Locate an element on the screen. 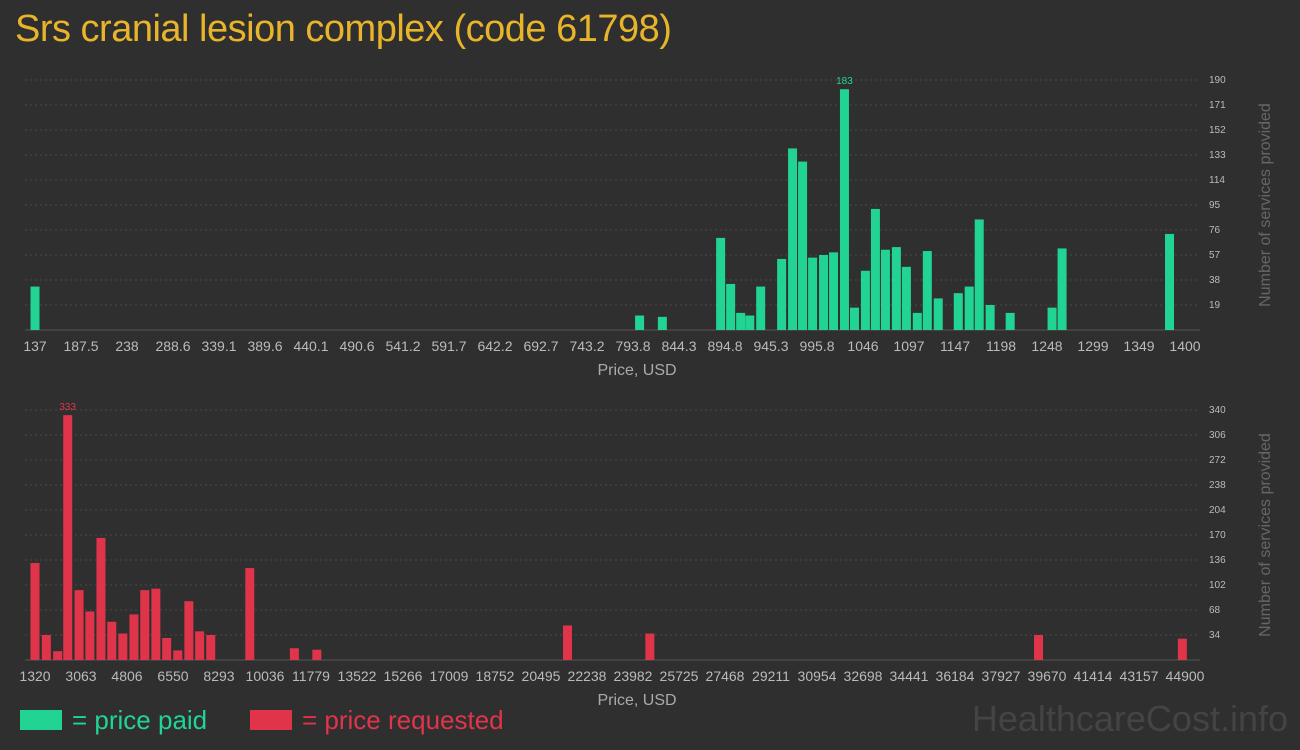  x-tick-label: 945.3 is located at coordinates (770, 346).